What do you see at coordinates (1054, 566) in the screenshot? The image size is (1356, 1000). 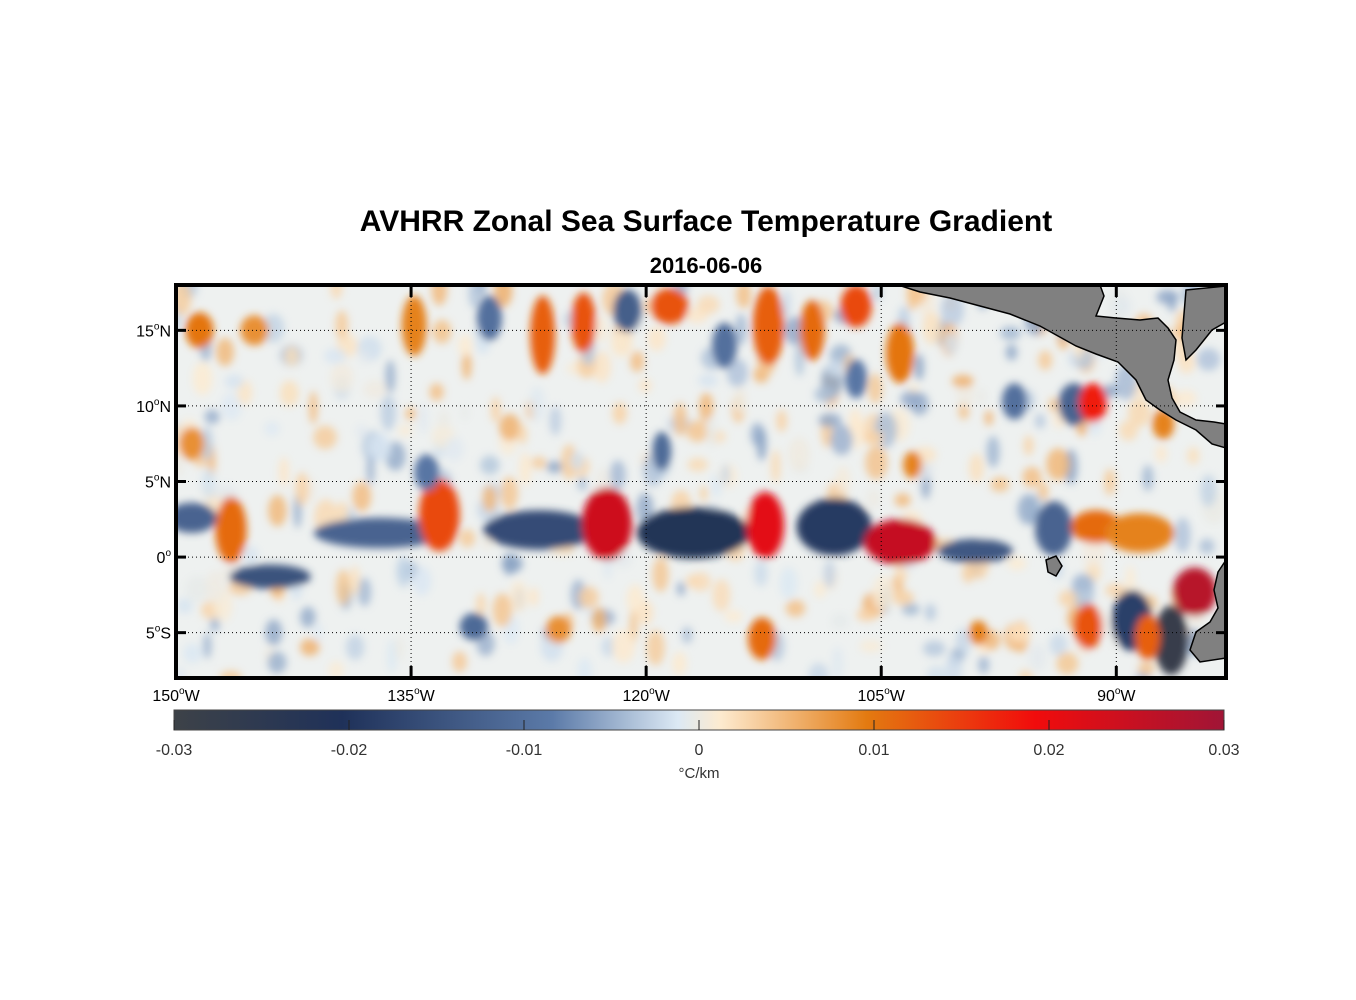 I see `galapagos-island` at bounding box center [1054, 566].